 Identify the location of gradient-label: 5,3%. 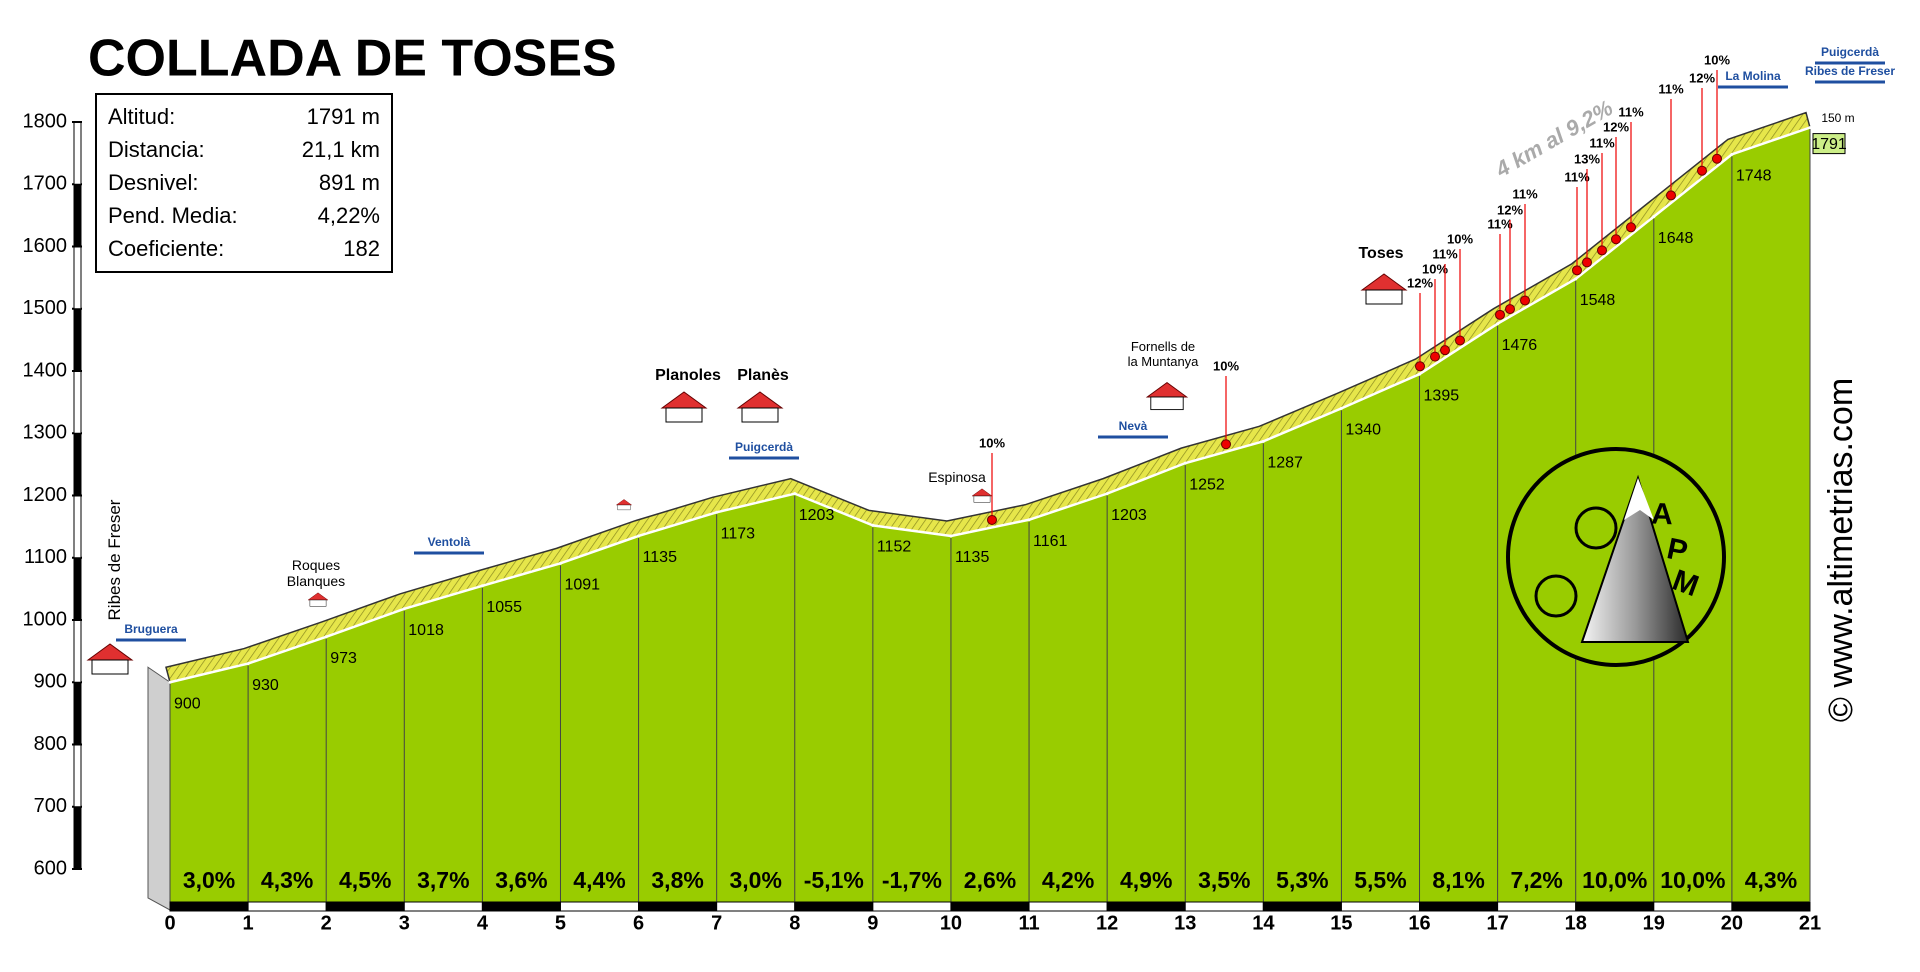
(1302, 880).